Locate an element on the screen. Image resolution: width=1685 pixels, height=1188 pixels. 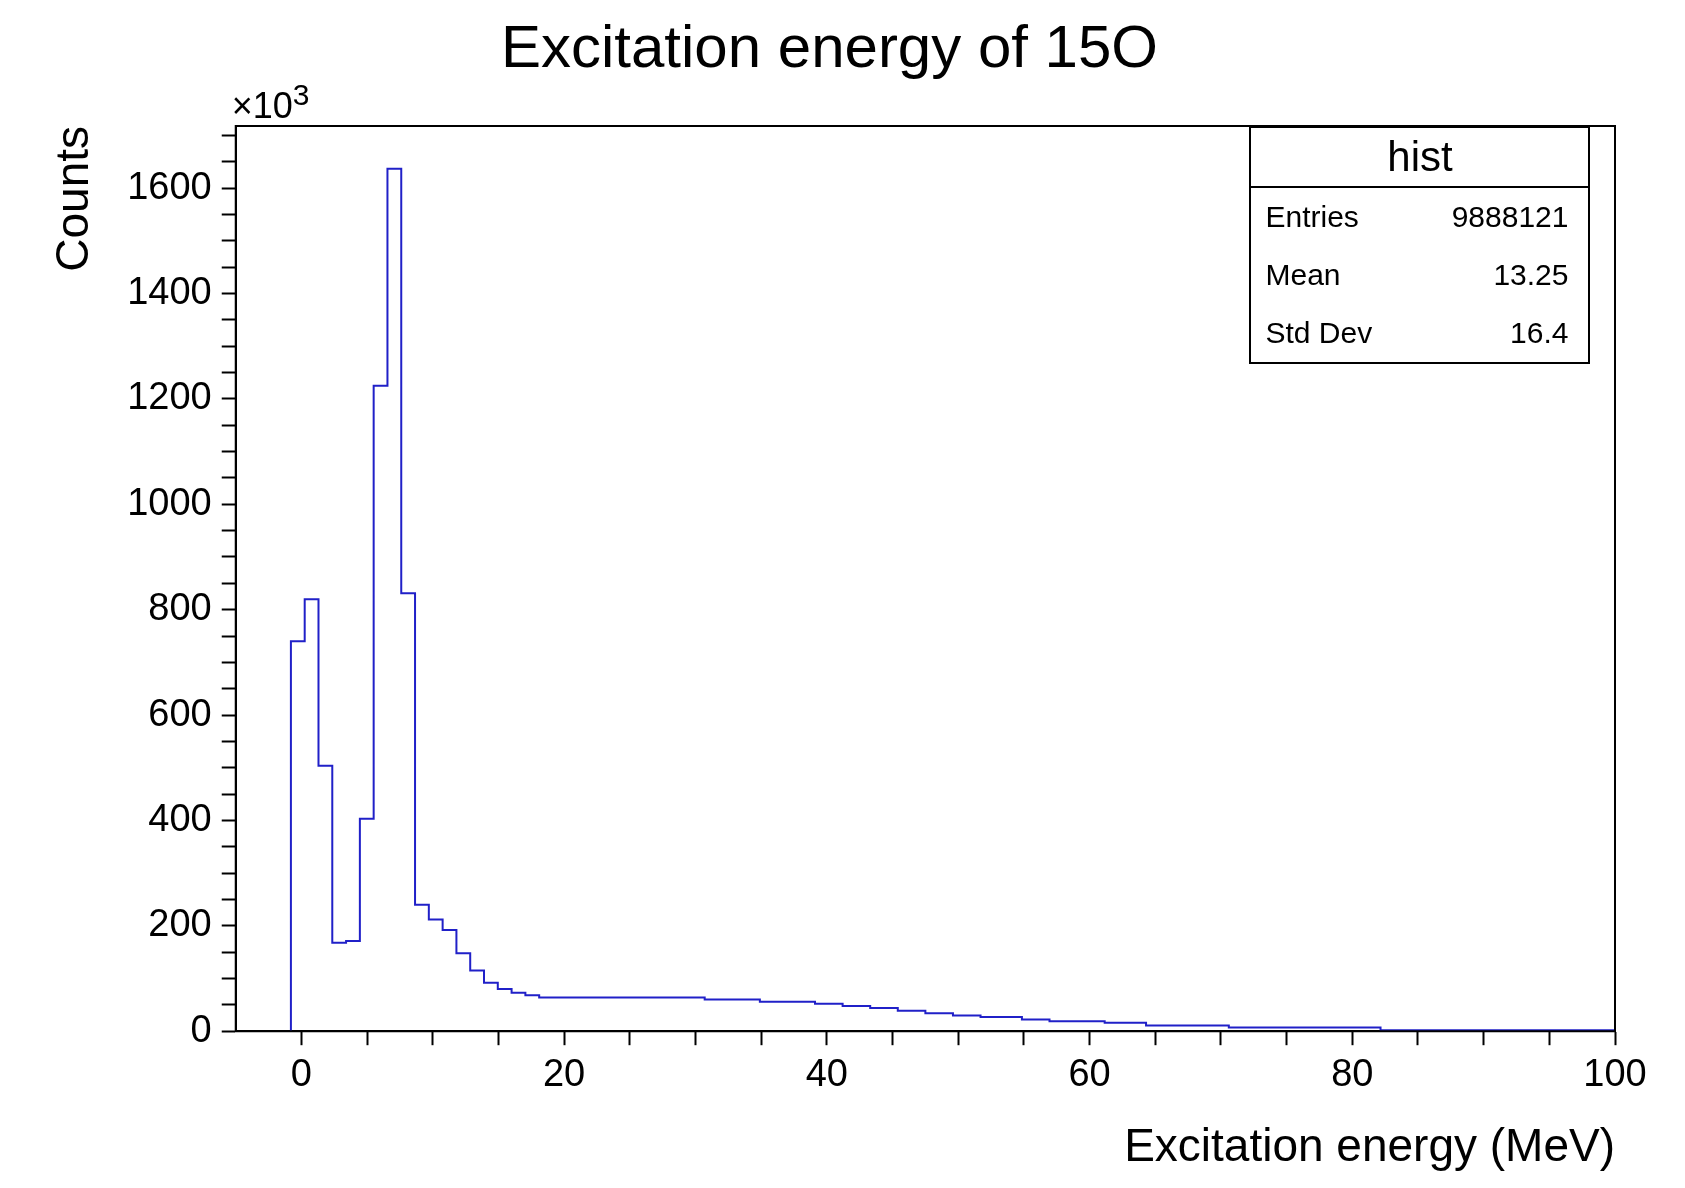
text: ×10$^{3}$ is located at coordinates (270, 102).